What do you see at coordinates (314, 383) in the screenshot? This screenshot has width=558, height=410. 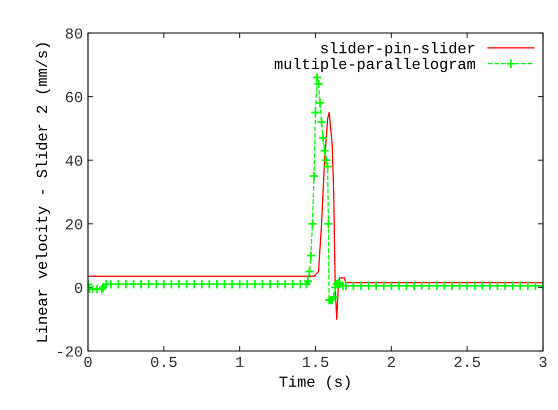 I see `x-axis-title: Time (s)` at bounding box center [314, 383].